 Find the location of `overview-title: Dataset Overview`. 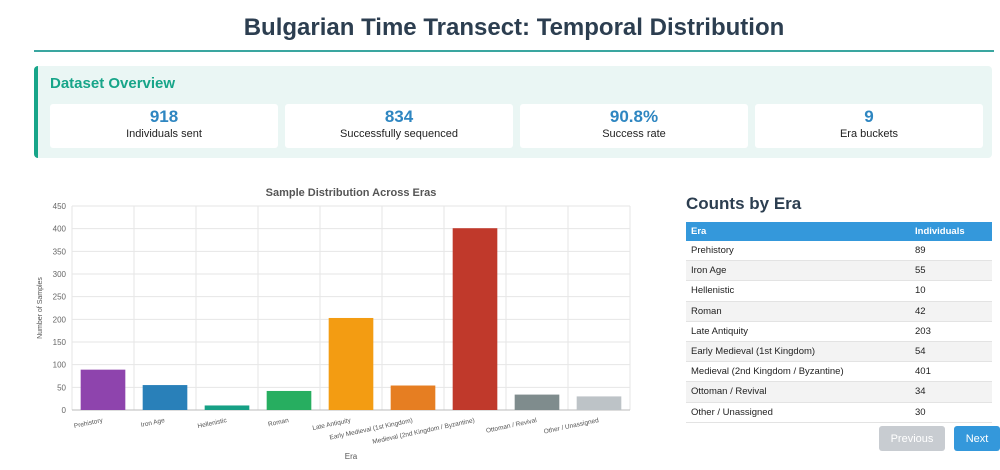

overview-title: Dataset Overview is located at coordinates (113, 83).